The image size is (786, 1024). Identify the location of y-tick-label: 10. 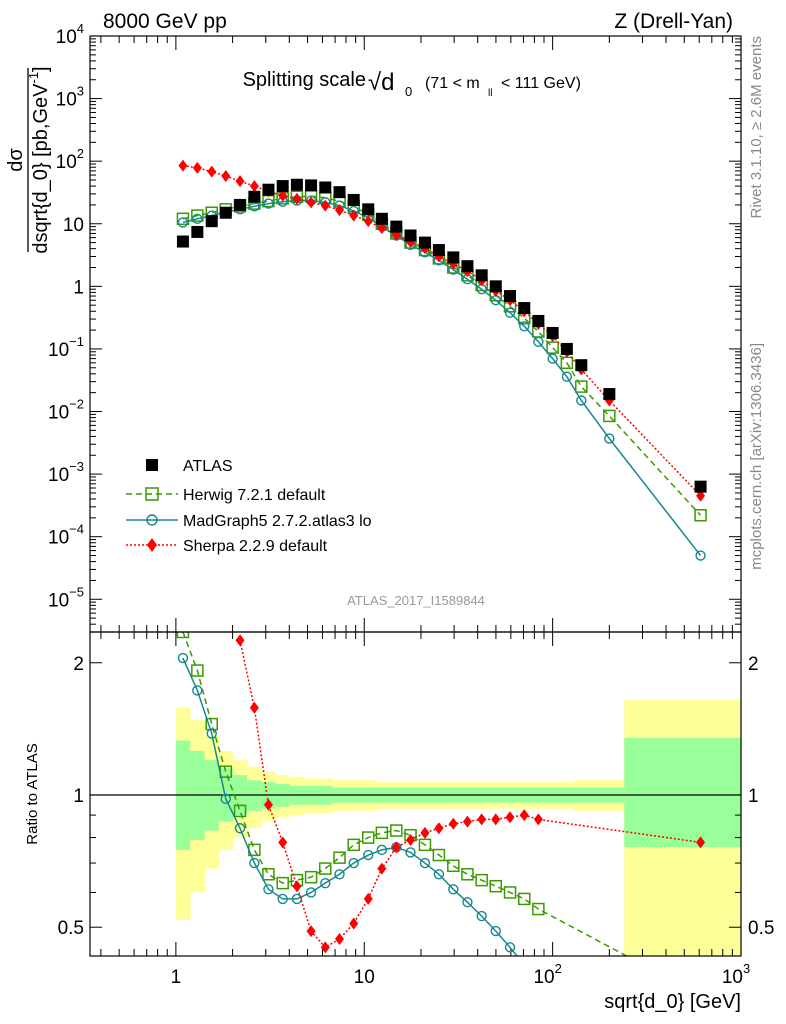
(73, 225).